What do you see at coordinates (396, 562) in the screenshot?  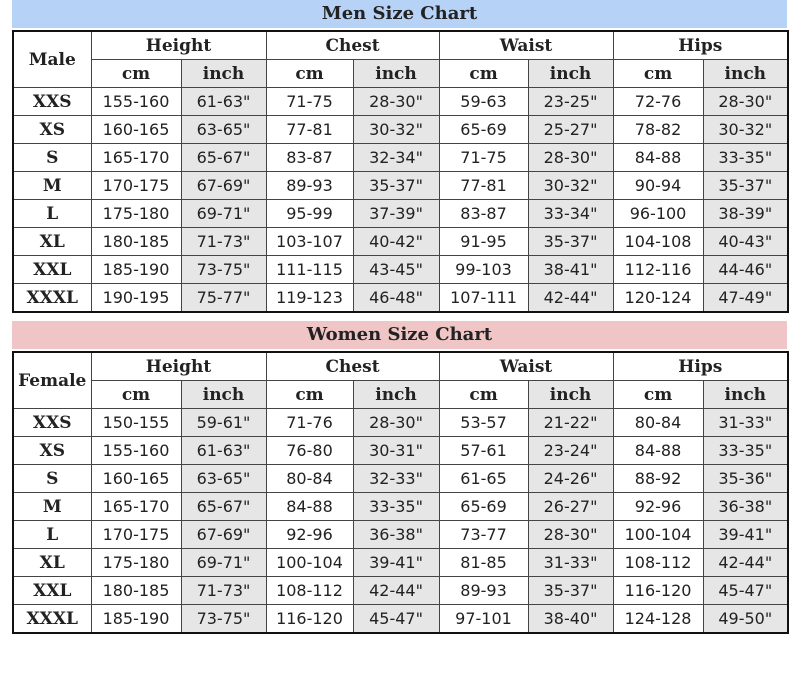 I see `size-value: 39-41"` at bounding box center [396, 562].